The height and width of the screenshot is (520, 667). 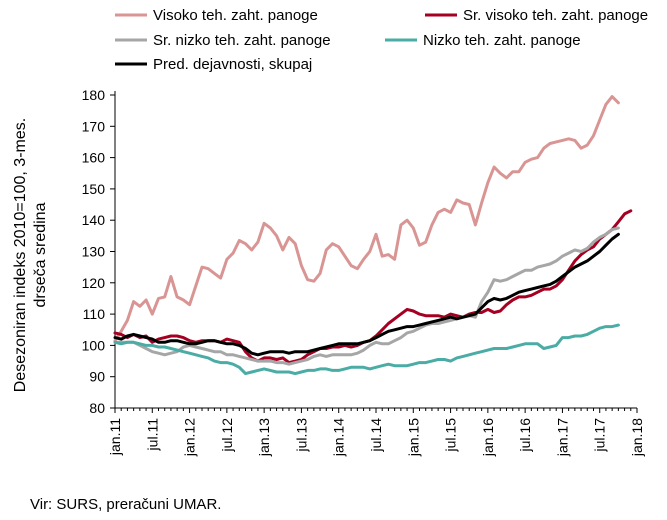 What do you see at coordinates (637, 437) in the screenshot?
I see `x-tick-label: jan.18` at bounding box center [637, 437].